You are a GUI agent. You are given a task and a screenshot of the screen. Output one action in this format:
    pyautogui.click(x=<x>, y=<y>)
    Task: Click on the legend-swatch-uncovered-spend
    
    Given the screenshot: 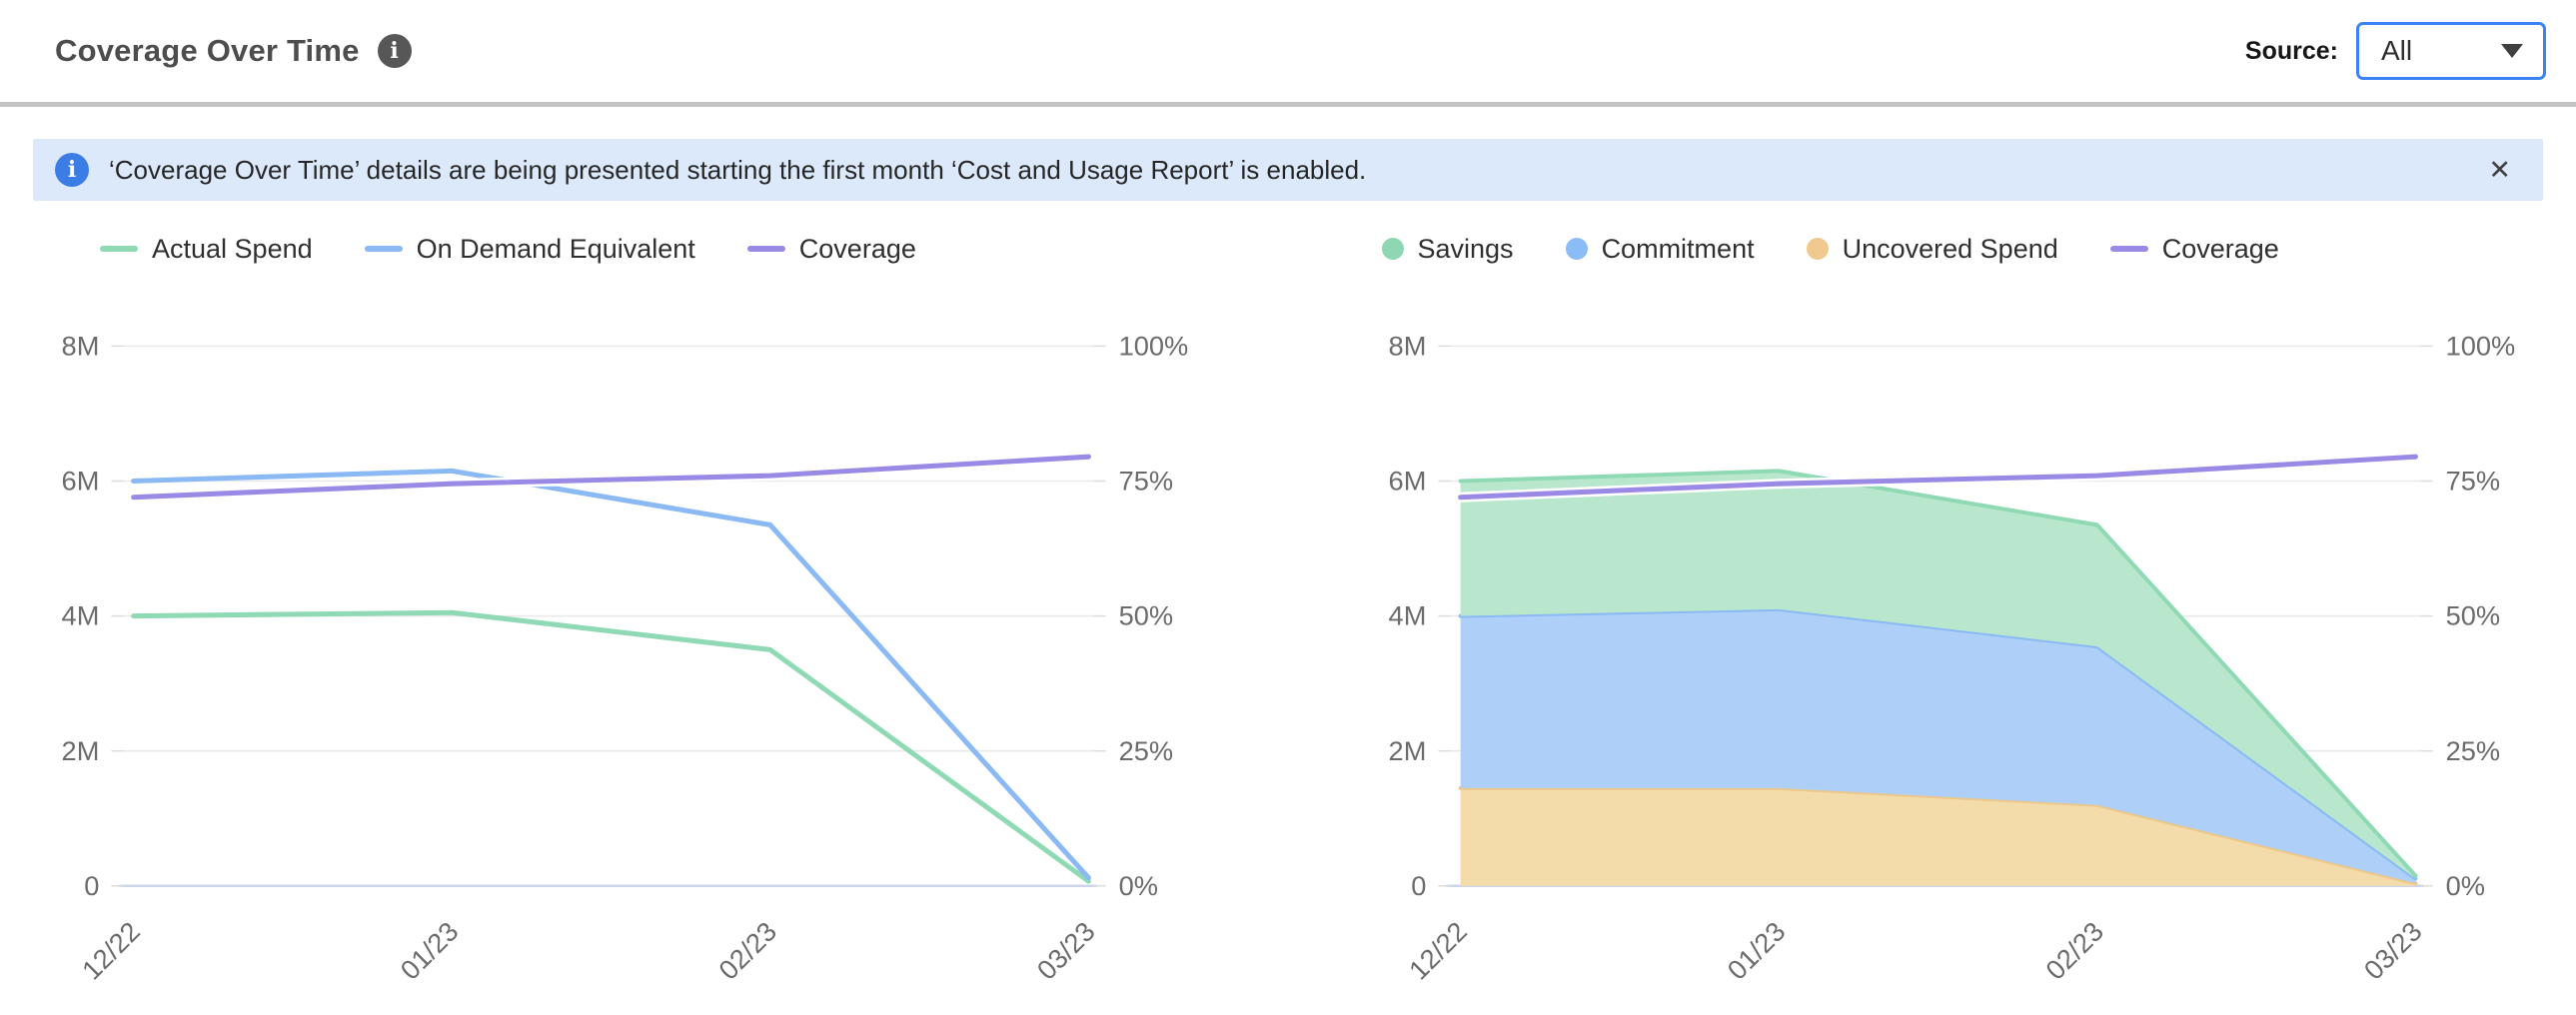 What is the action you would take?
    pyautogui.click(x=1817, y=249)
    